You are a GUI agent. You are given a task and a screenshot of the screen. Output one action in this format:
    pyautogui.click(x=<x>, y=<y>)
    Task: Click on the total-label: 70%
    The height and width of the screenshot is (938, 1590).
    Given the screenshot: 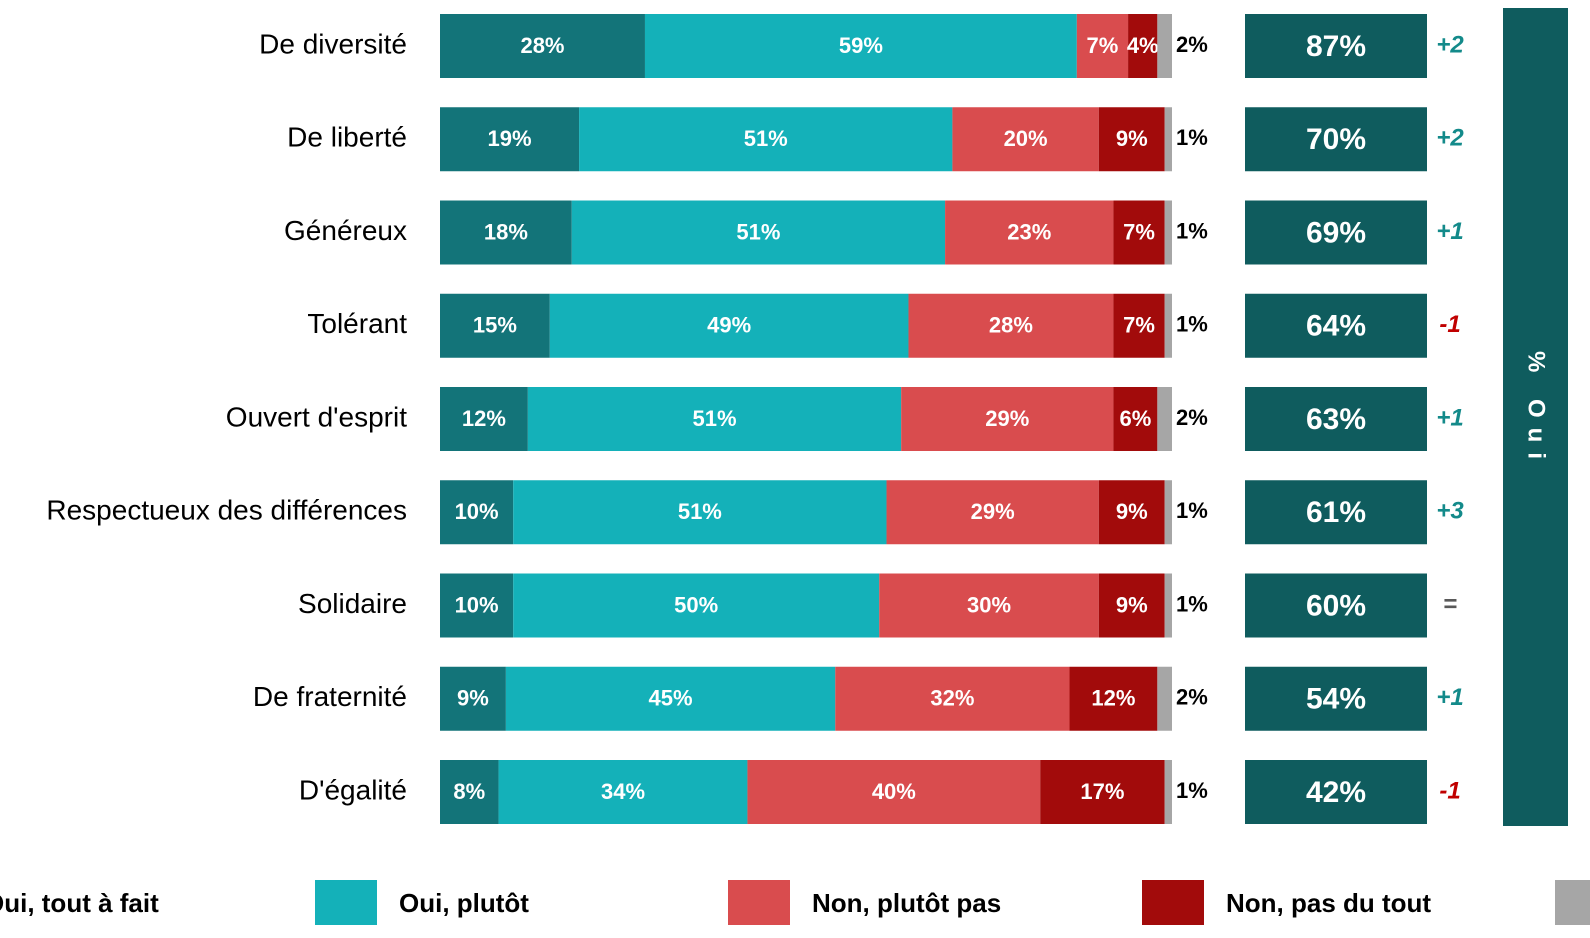 What is the action you would take?
    pyautogui.click(x=1336, y=139)
    